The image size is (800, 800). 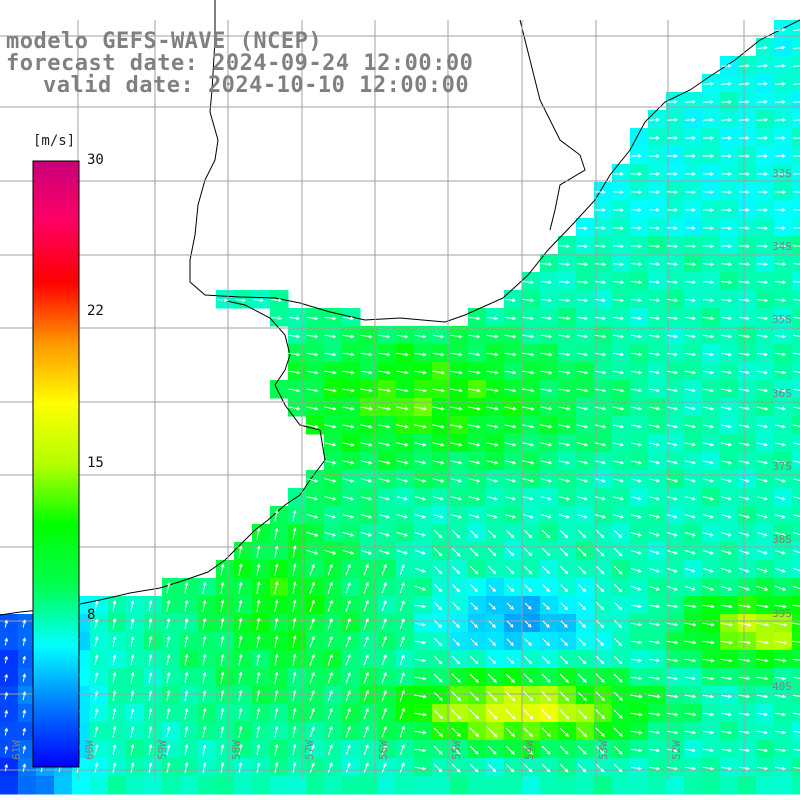 I want to click on model-title: modelo GEFS-WAVE (NCEP), so click(x=164, y=41).